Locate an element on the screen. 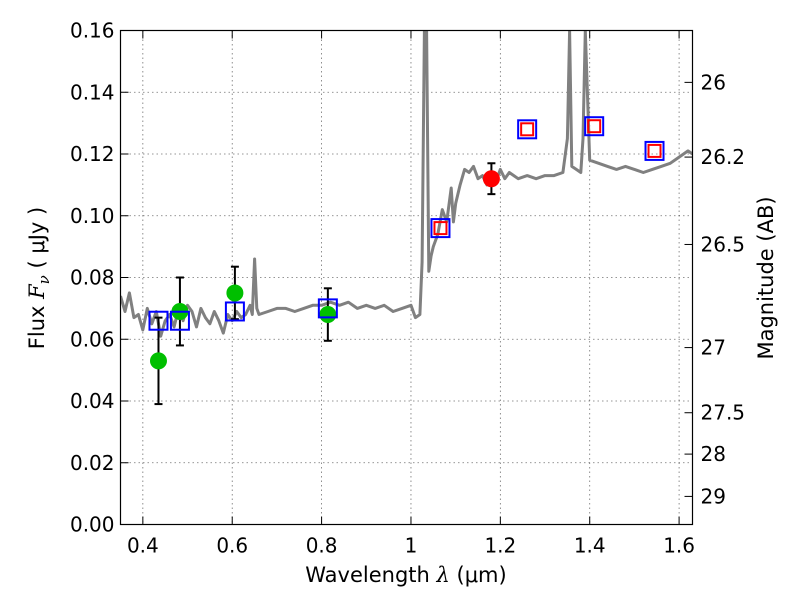  x-tick-label: 0.4 is located at coordinates (143, 546).